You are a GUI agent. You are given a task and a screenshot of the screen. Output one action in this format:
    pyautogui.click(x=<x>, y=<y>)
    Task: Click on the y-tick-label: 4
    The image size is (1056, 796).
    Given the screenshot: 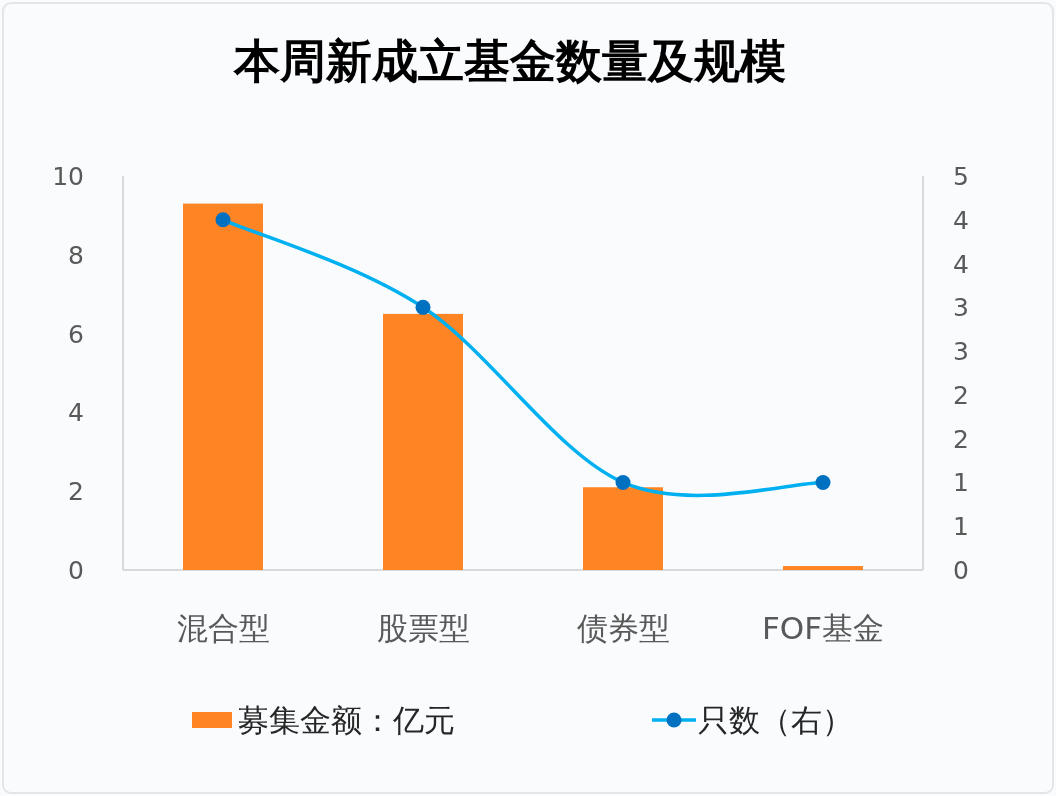 What is the action you would take?
    pyautogui.click(x=76, y=413)
    